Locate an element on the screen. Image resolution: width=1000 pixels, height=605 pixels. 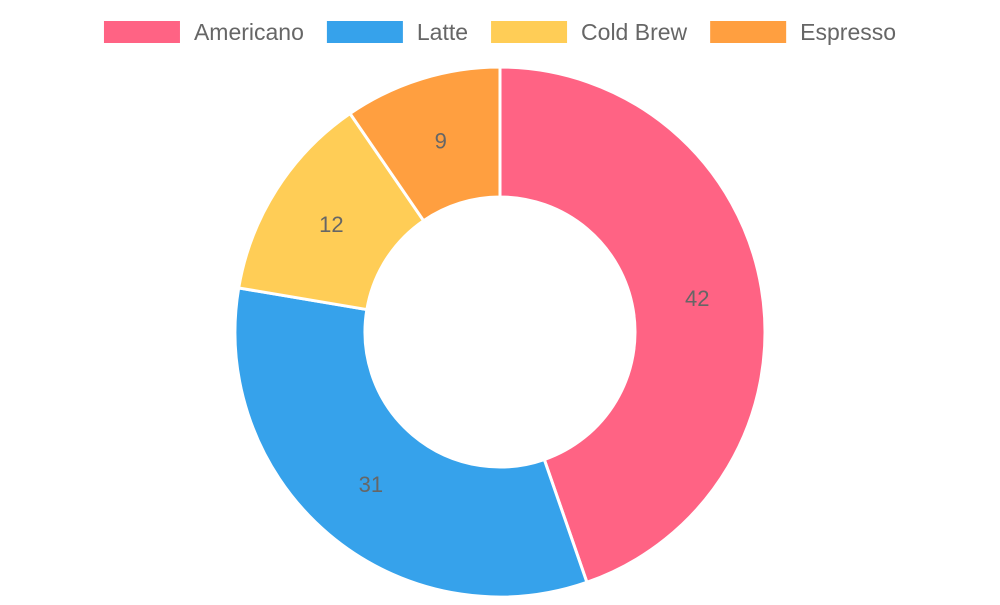
legend-label-americano: Americano is located at coordinates (249, 32).